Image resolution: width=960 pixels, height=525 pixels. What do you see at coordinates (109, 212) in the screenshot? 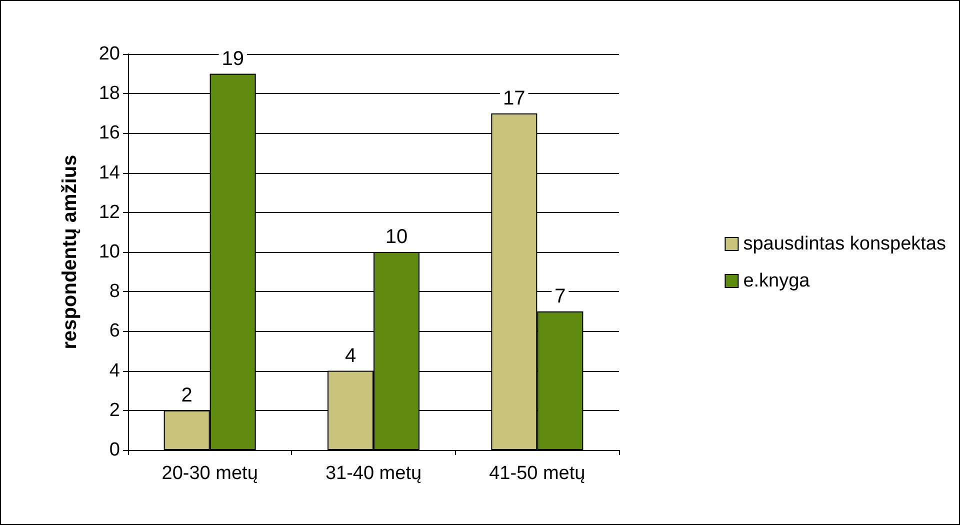
I see `y-tick-label: 12` at bounding box center [109, 212].